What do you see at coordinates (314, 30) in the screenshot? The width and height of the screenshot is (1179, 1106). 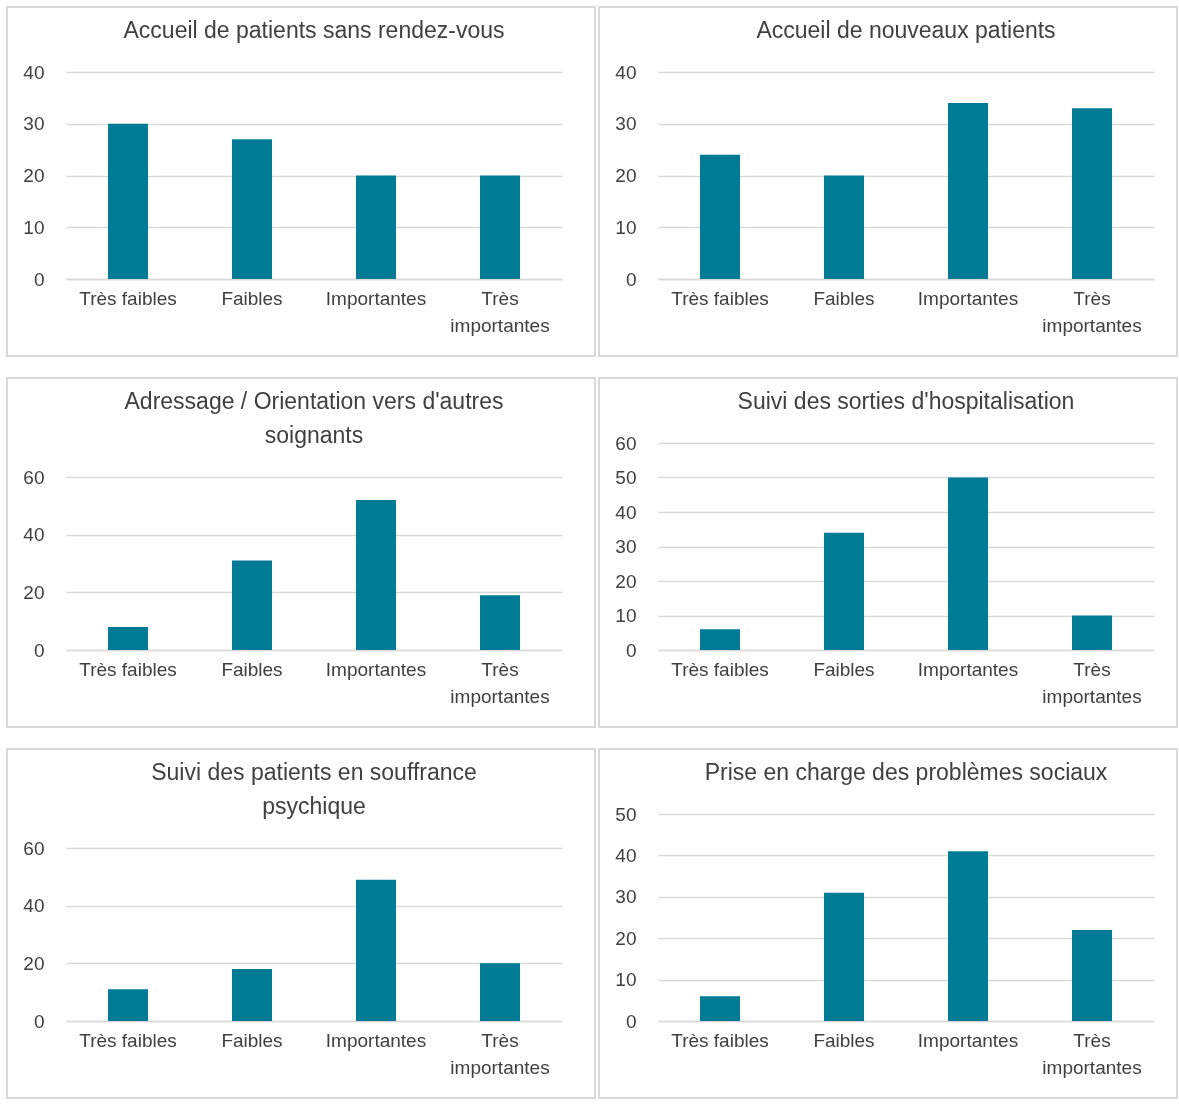 I see `chart-title: Accueil de patients sans rendez-vous` at bounding box center [314, 30].